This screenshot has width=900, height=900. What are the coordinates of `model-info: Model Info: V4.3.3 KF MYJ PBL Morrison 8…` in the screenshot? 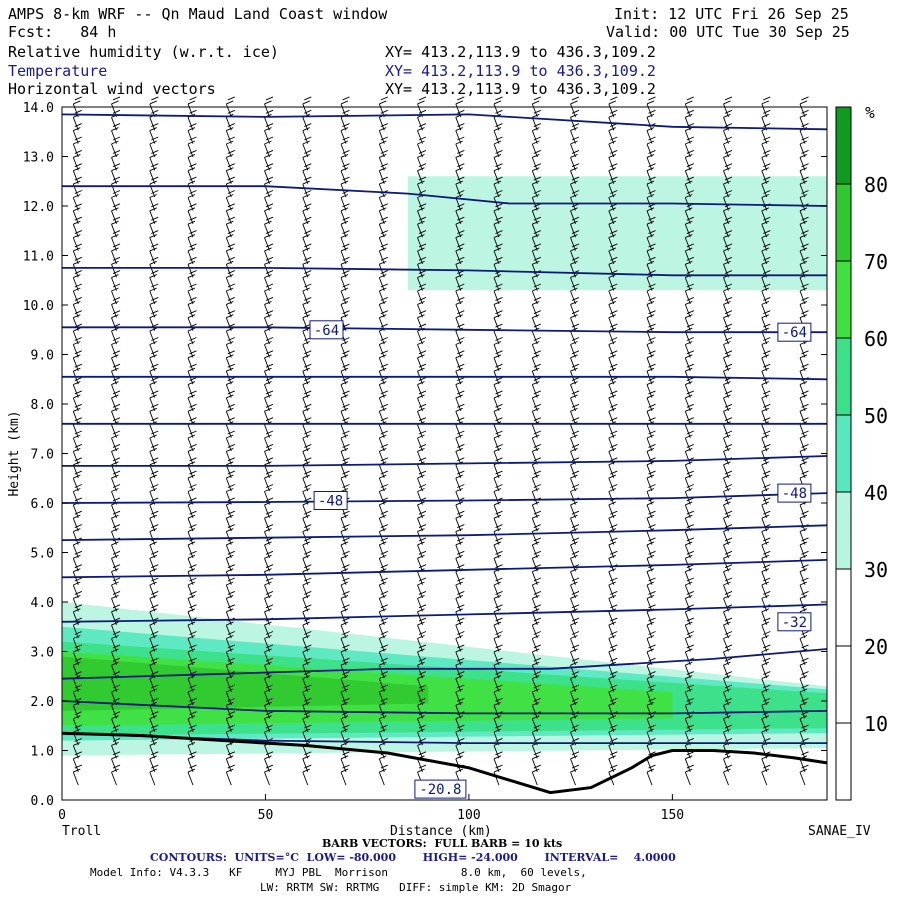 It's located at (338, 872).